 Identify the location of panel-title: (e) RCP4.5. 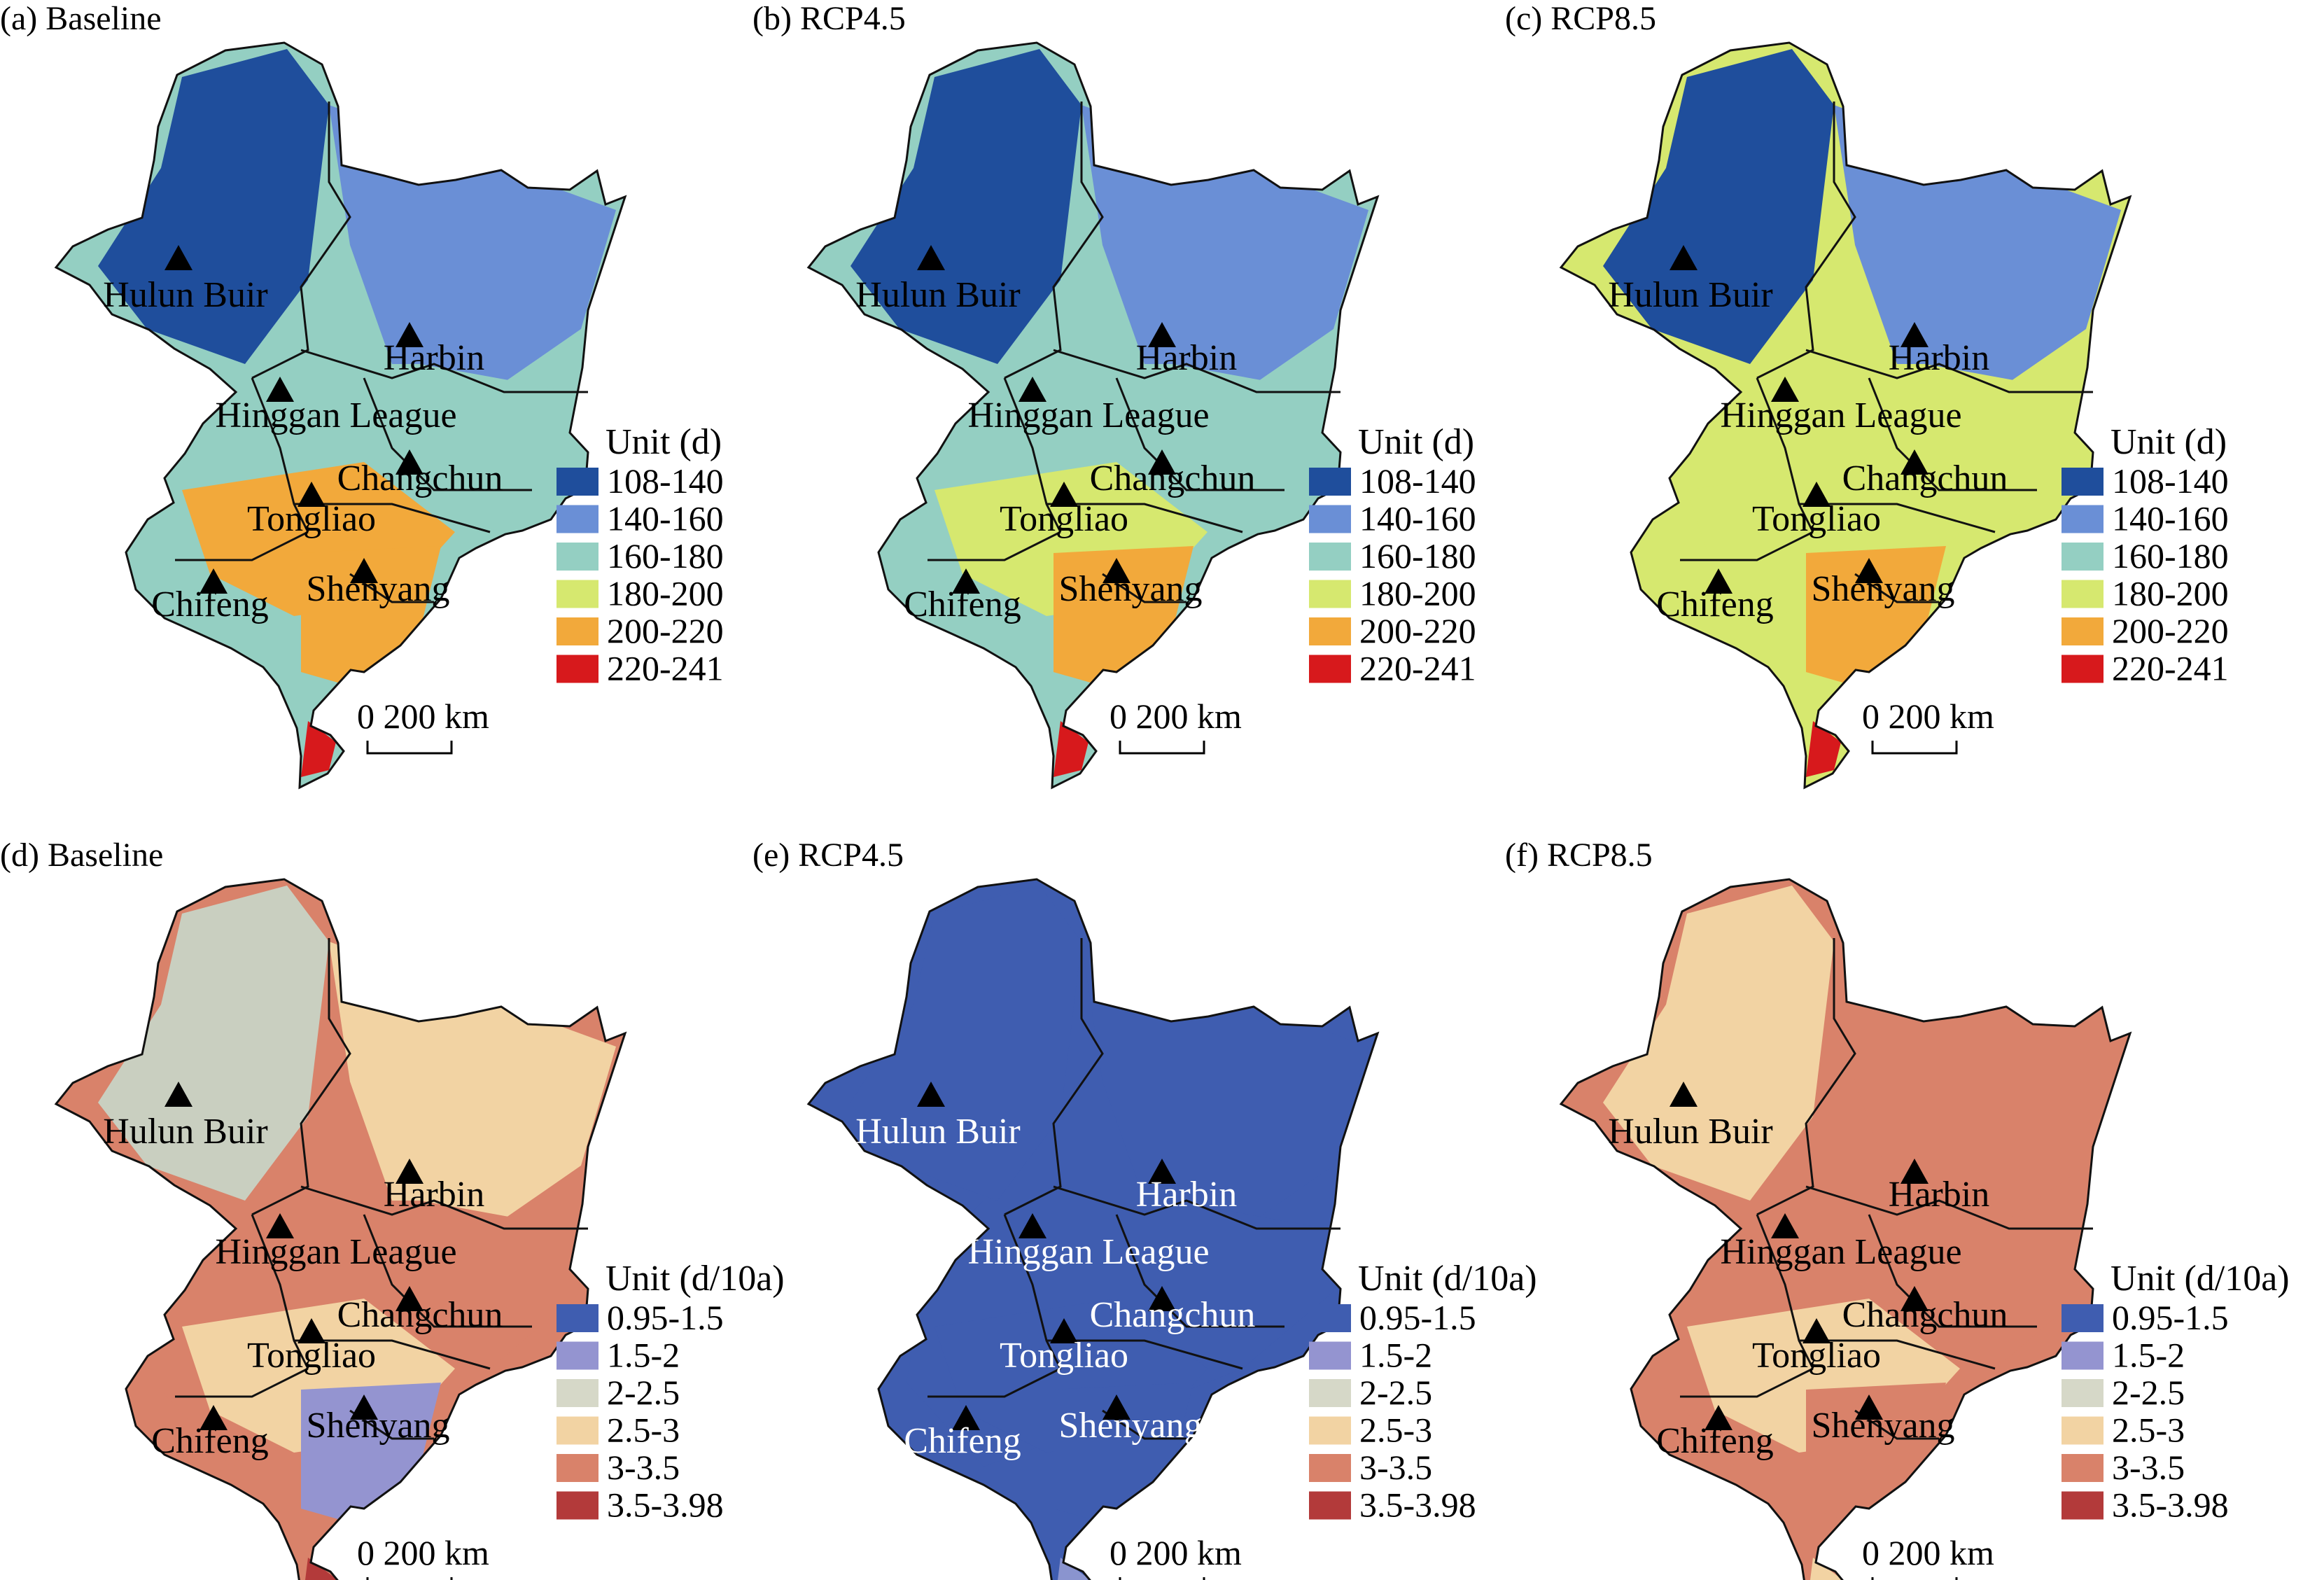
(828, 855).